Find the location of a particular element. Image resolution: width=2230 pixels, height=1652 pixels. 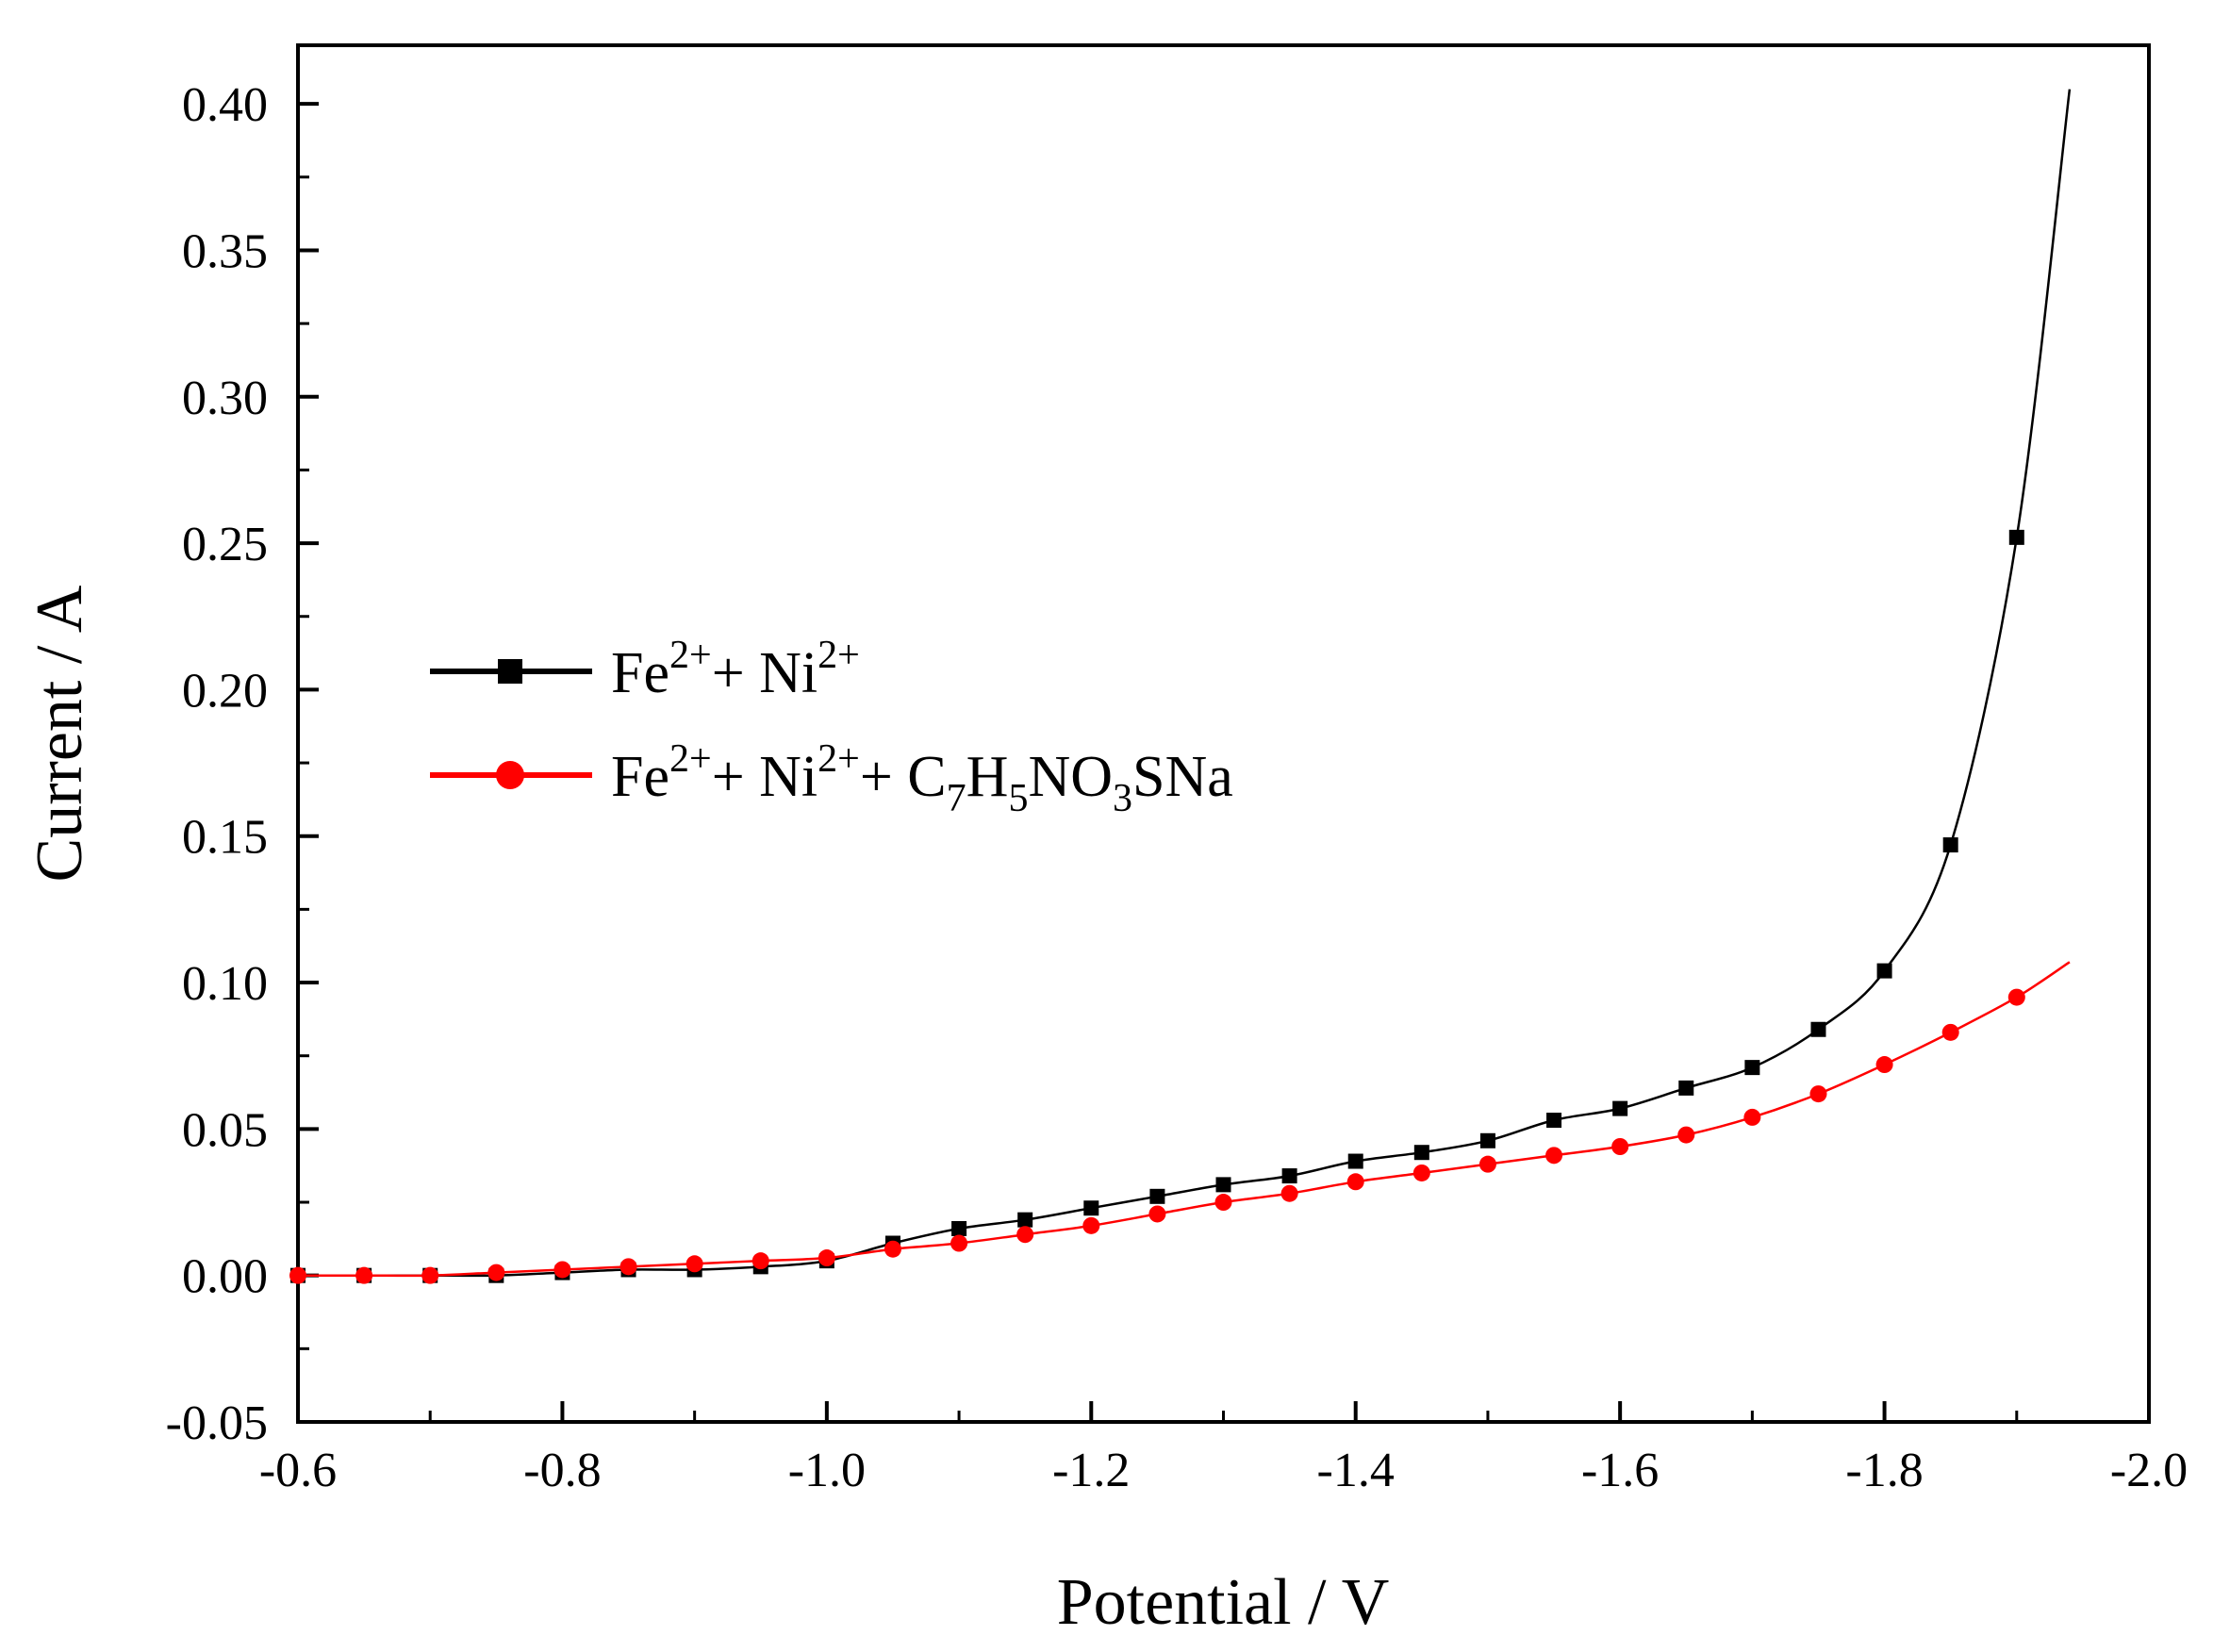

x-tick-label: -1.4 is located at coordinates (1356, 1470).